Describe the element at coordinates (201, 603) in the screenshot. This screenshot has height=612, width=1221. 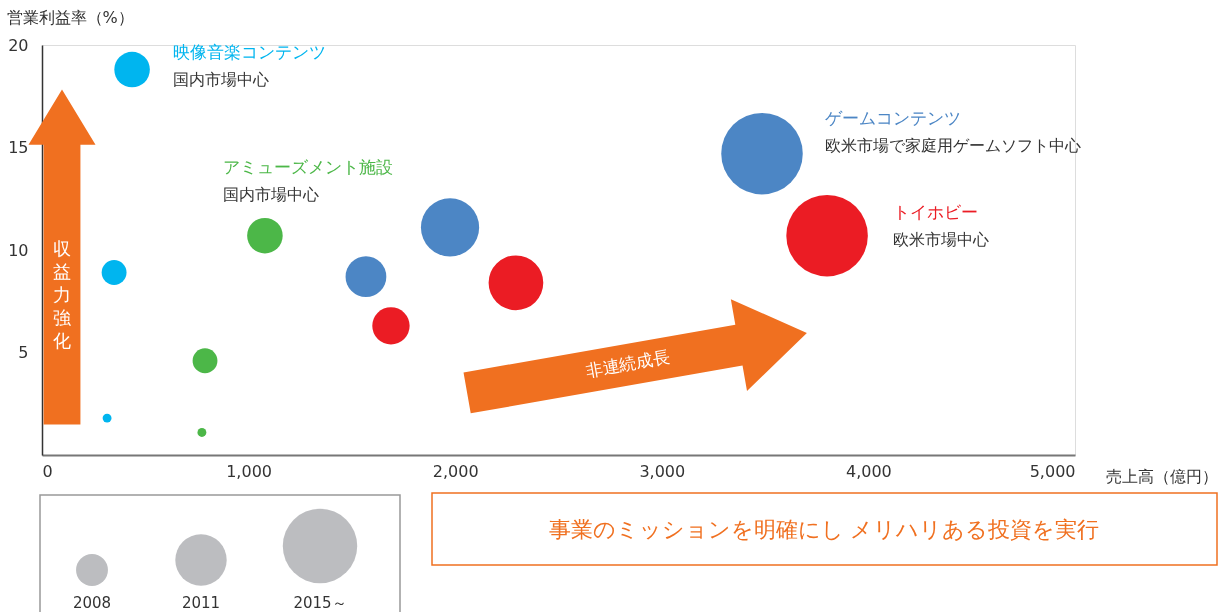
I see `text: 2011` at that location.